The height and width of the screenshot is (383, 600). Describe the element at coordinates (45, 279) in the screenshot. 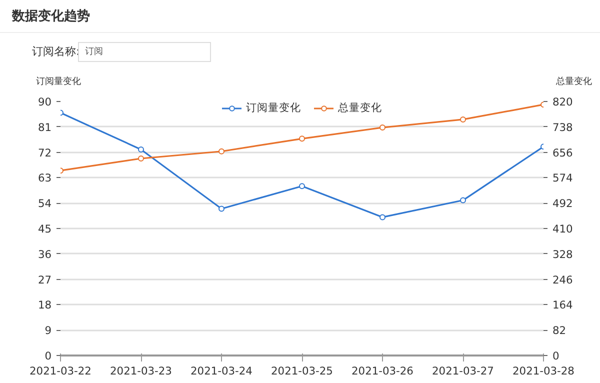

I see `y-tick-label: 27` at that location.